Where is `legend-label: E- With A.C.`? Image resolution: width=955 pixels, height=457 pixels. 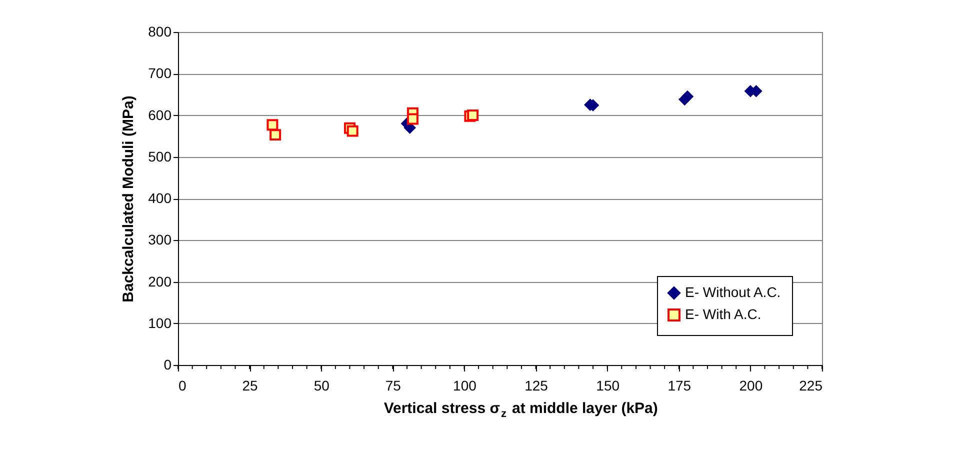
legend-label: E- With A.C. is located at coordinates (723, 314).